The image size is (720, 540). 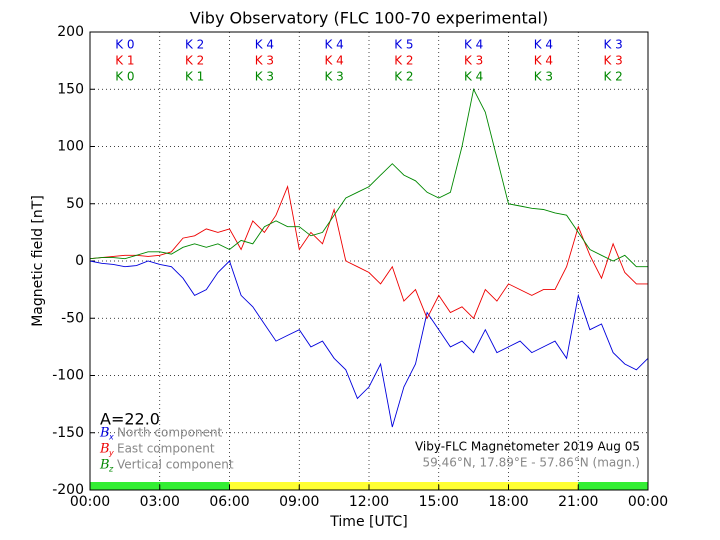 I want to click on legend-label: North component, so click(x=170, y=433).